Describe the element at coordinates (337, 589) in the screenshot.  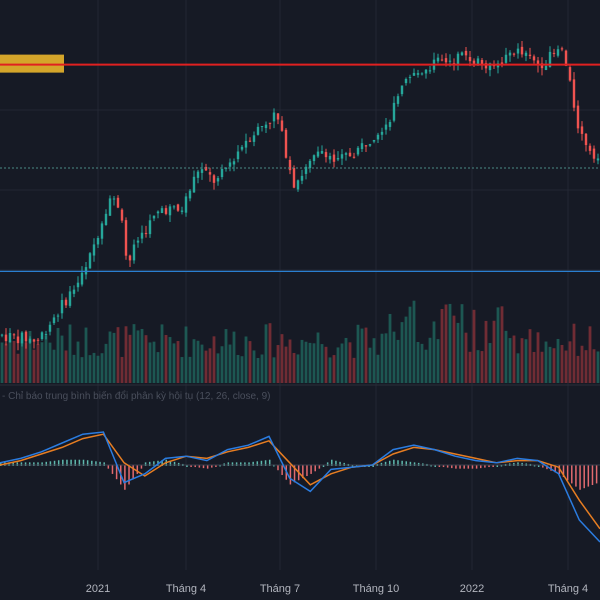
I see `time-axis: 2021 Tháng 4 Tháng 7 Tháng 10 2022 Tháng 4` at that location.